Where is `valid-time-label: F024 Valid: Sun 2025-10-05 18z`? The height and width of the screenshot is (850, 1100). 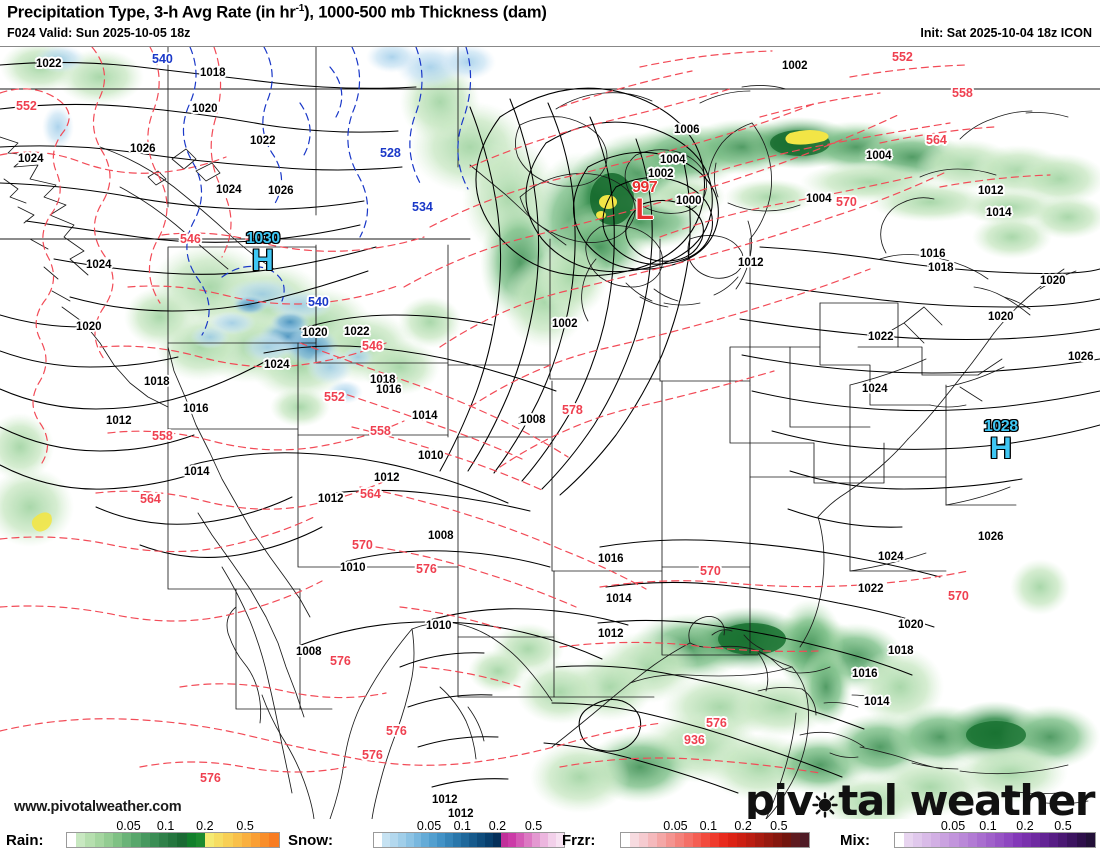
valid-time-label: F024 Valid: Sun 2025-10-05 18z is located at coordinates (99, 33).